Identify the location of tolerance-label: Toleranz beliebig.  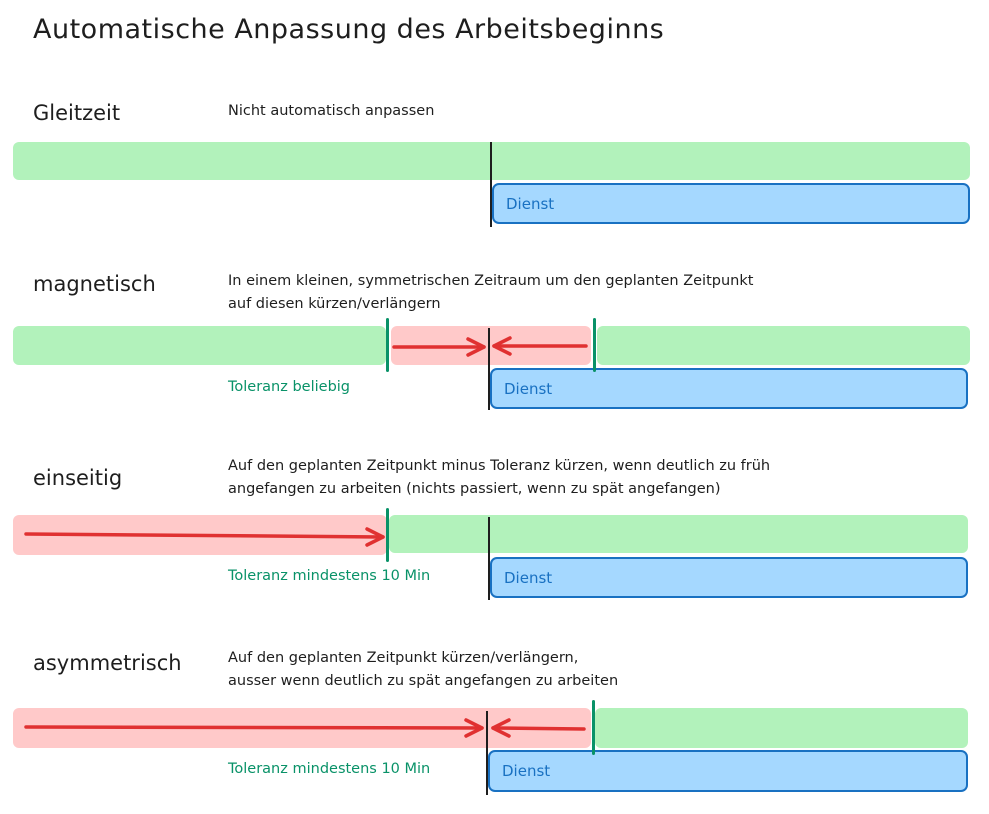
(289, 387).